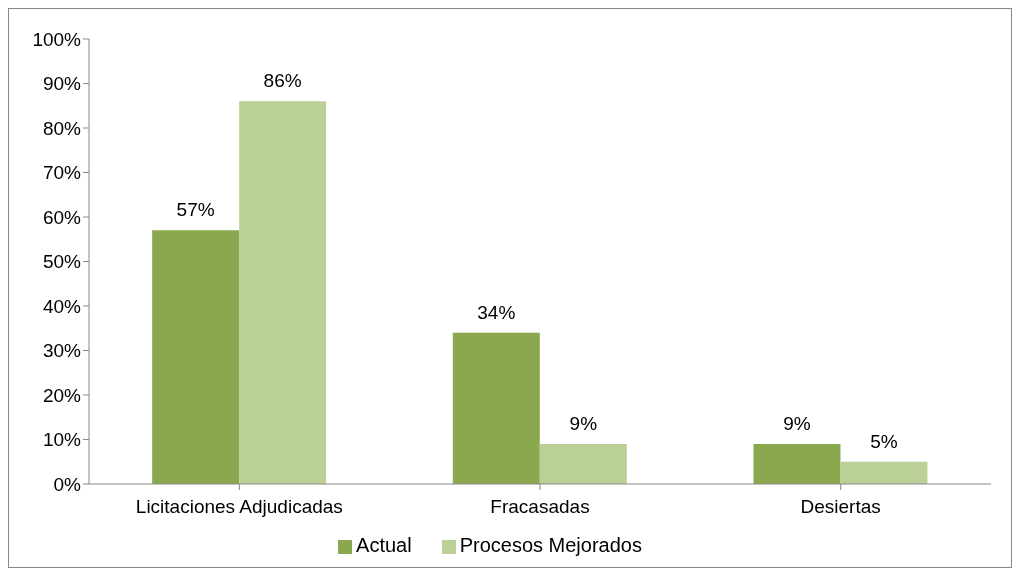  I want to click on legend-label: Actual, so click(384, 545).